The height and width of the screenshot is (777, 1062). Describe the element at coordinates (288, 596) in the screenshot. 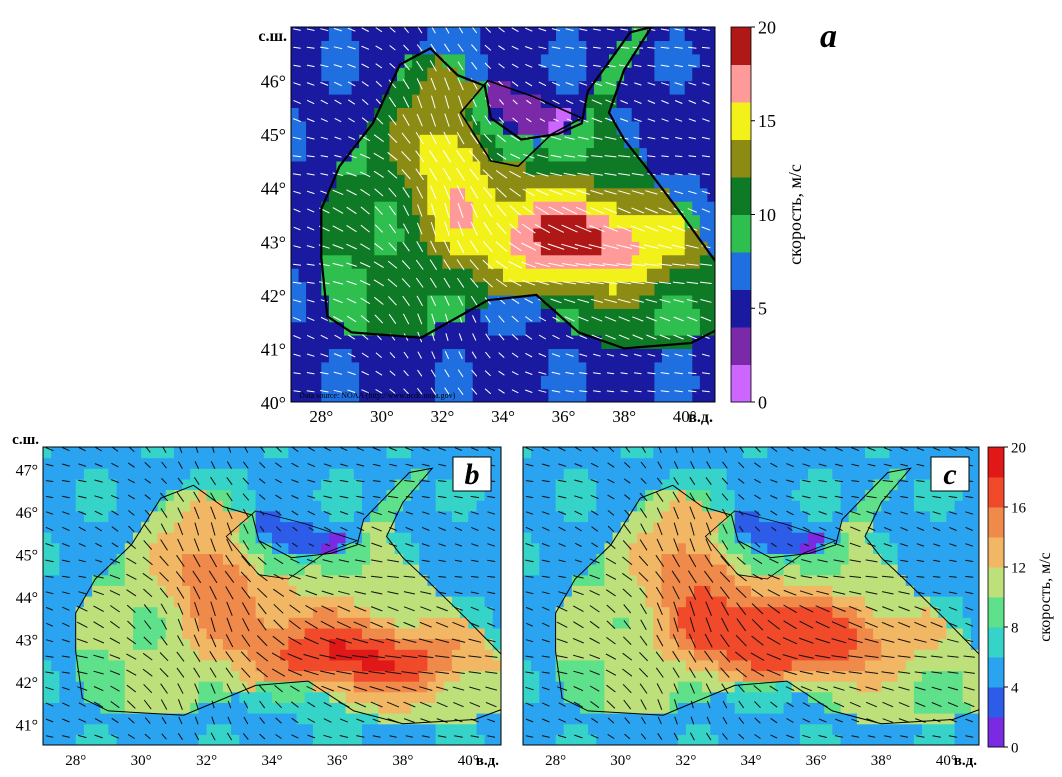

I see `coastline-b` at that location.